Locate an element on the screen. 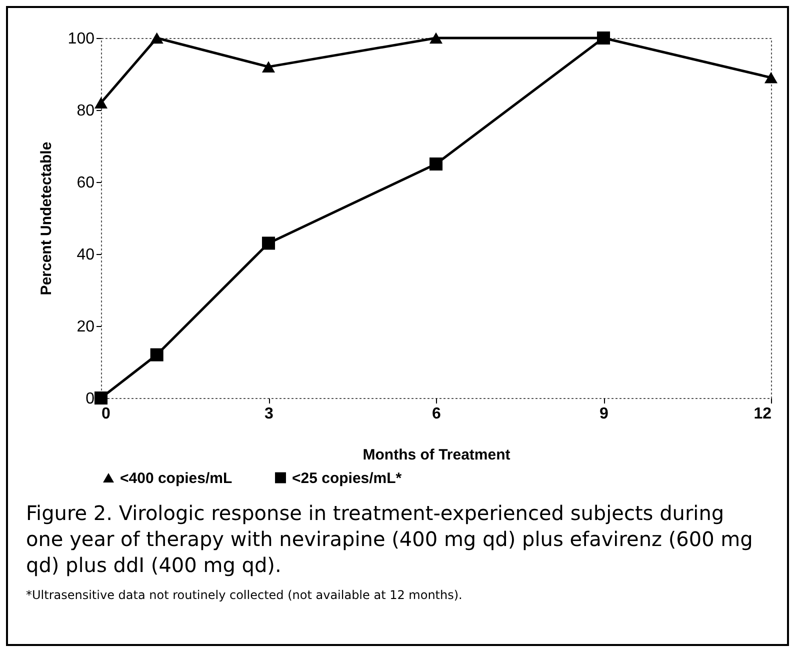 This screenshot has height=656, width=799. legend-label: <400 copies/mL is located at coordinates (176, 478).